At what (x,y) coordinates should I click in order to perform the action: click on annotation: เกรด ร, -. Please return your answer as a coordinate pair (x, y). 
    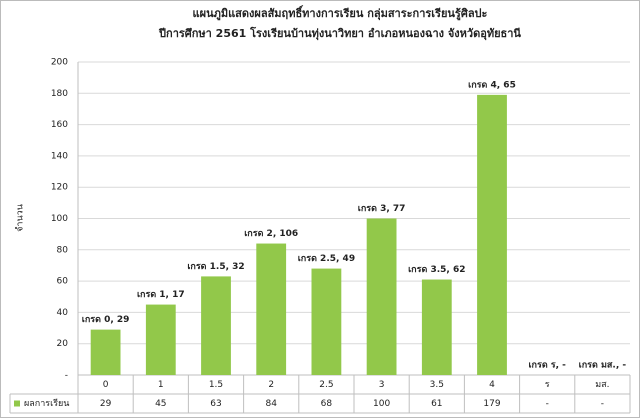
    Looking at the image, I should click on (547, 366).